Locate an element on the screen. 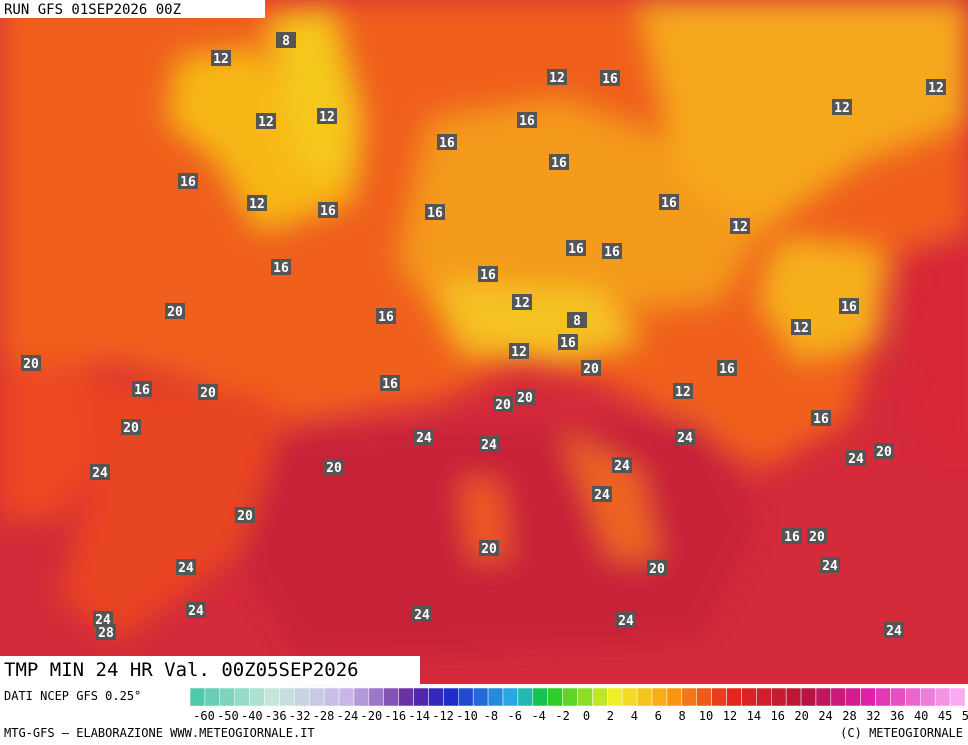 This screenshot has width=968, height=745. colorbar-label: 16 is located at coordinates (778, 716).